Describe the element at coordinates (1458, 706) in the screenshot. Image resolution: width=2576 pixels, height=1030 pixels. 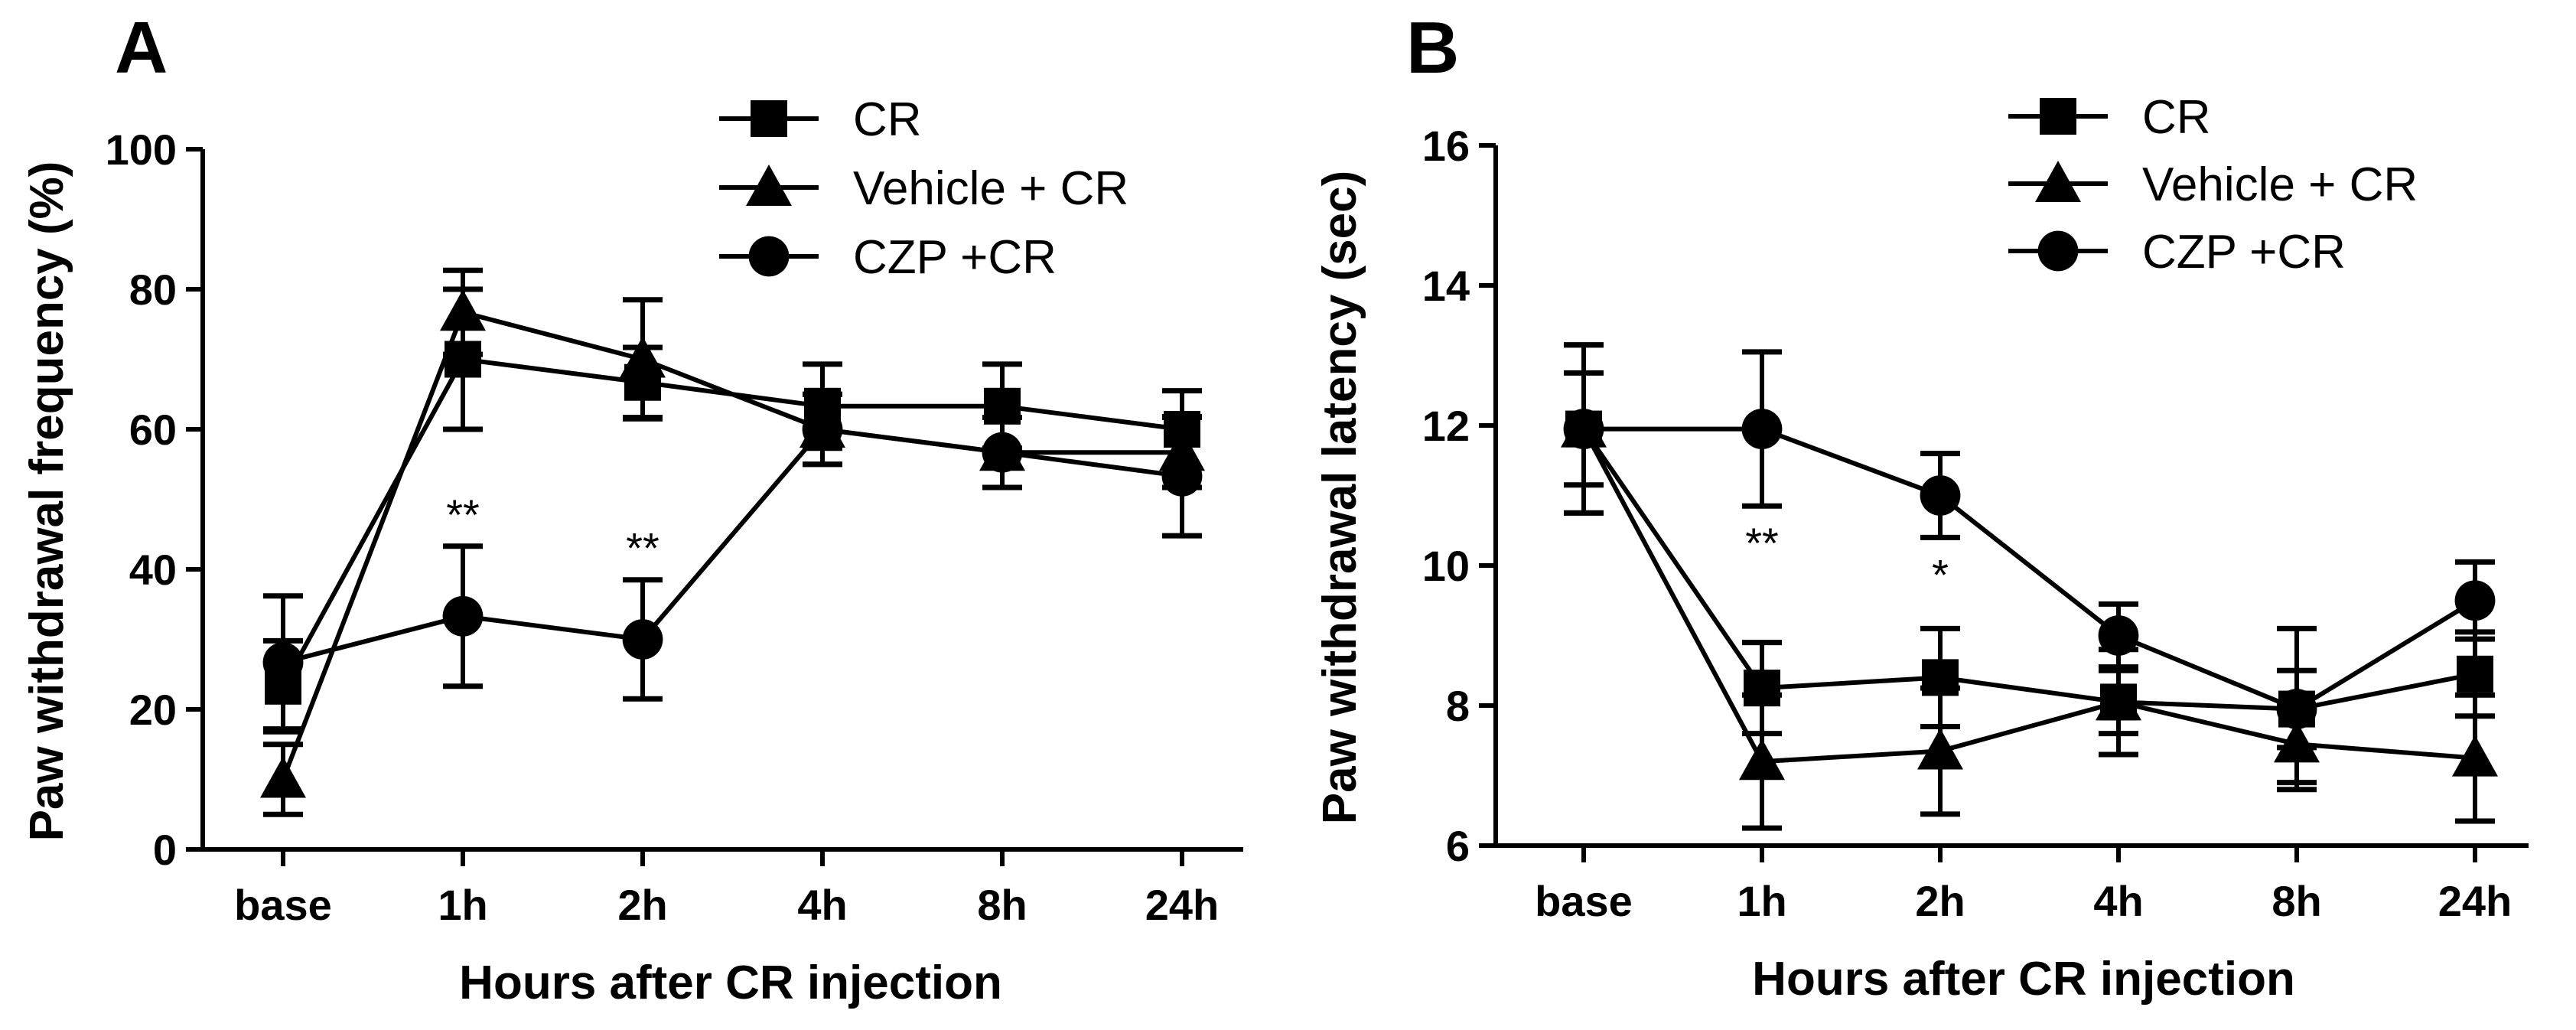
I see `y-tick-label: 8` at that location.